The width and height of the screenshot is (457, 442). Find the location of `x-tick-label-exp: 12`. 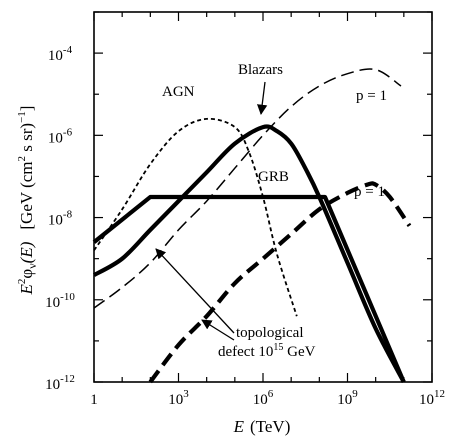

x-tick-label-exp: 12 is located at coordinates (439, 394).